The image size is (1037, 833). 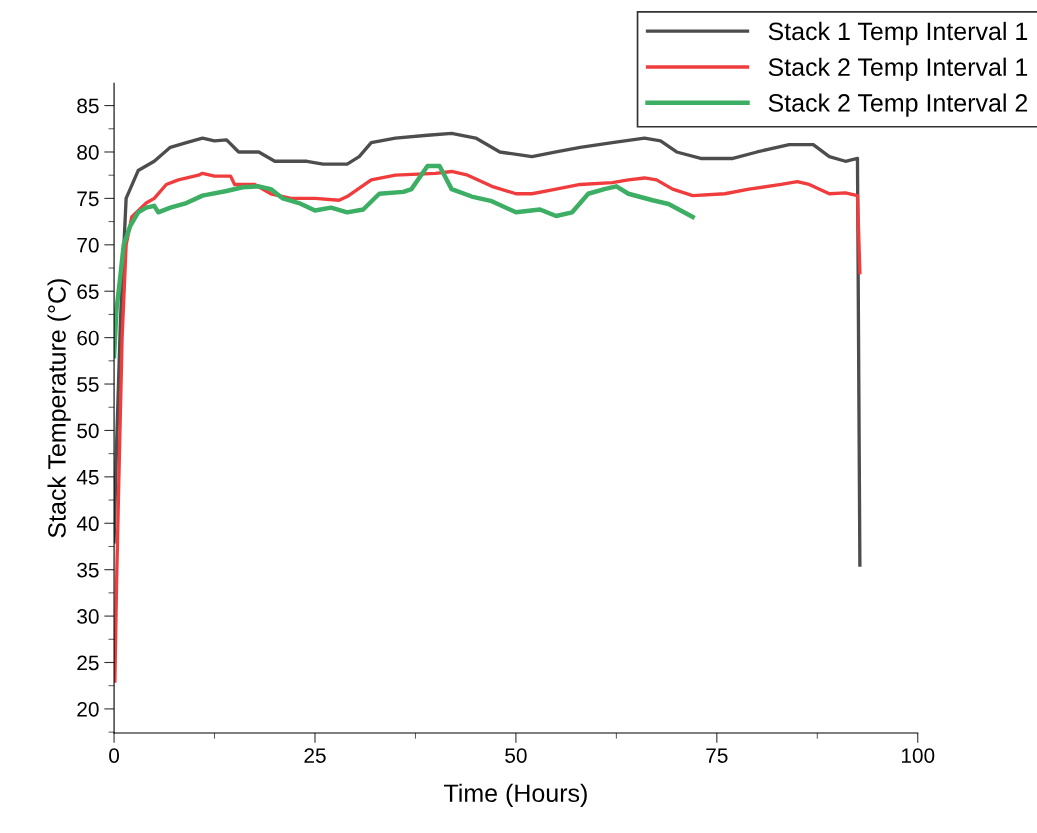 I want to click on y-tick-label: 70, so click(x=88, y=245).